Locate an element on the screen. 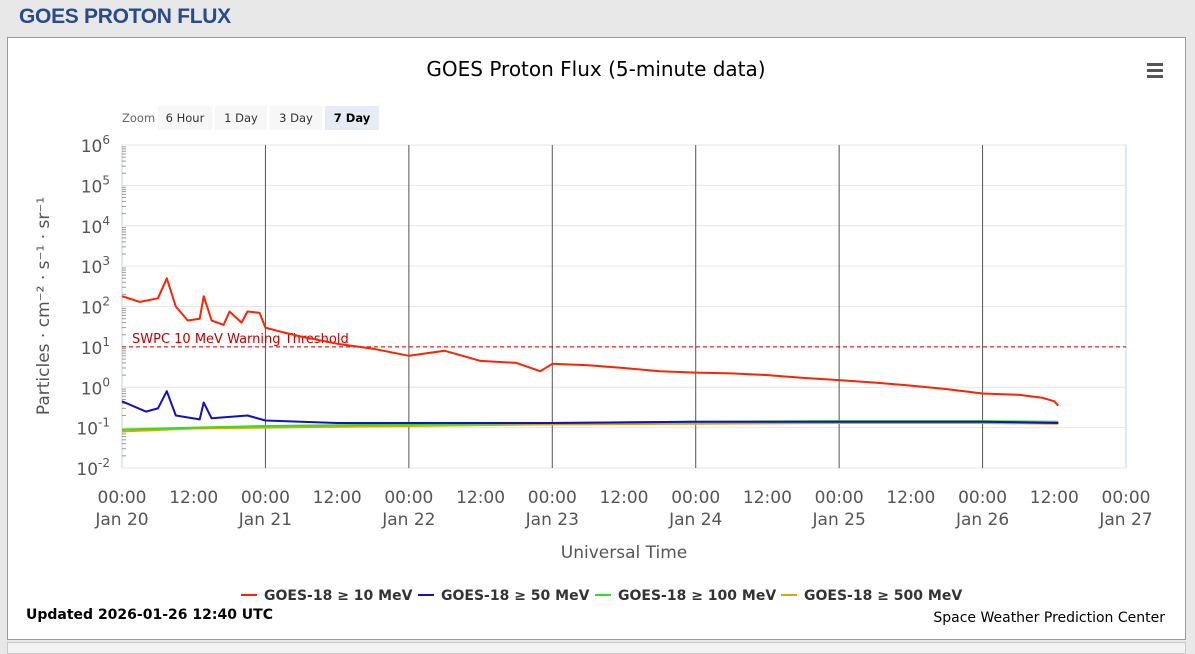  zoom-button-3-day: 3 Day is located at coordinates (296, 118).